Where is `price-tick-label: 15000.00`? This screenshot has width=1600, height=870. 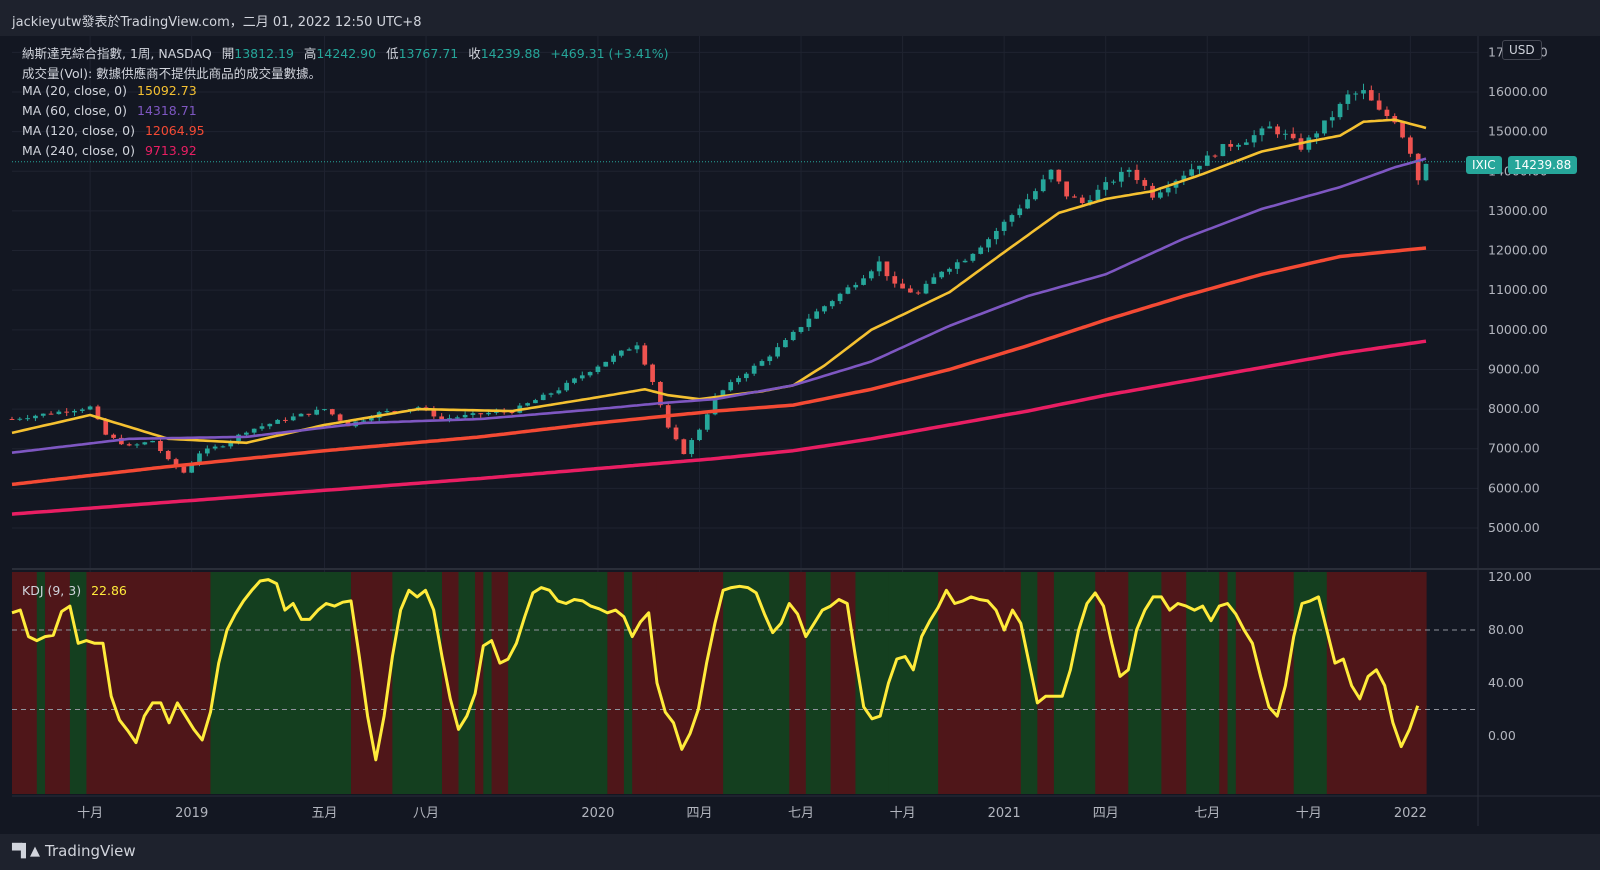
price-tick-label: 15000.00 is located at coordinates (1518, 131).